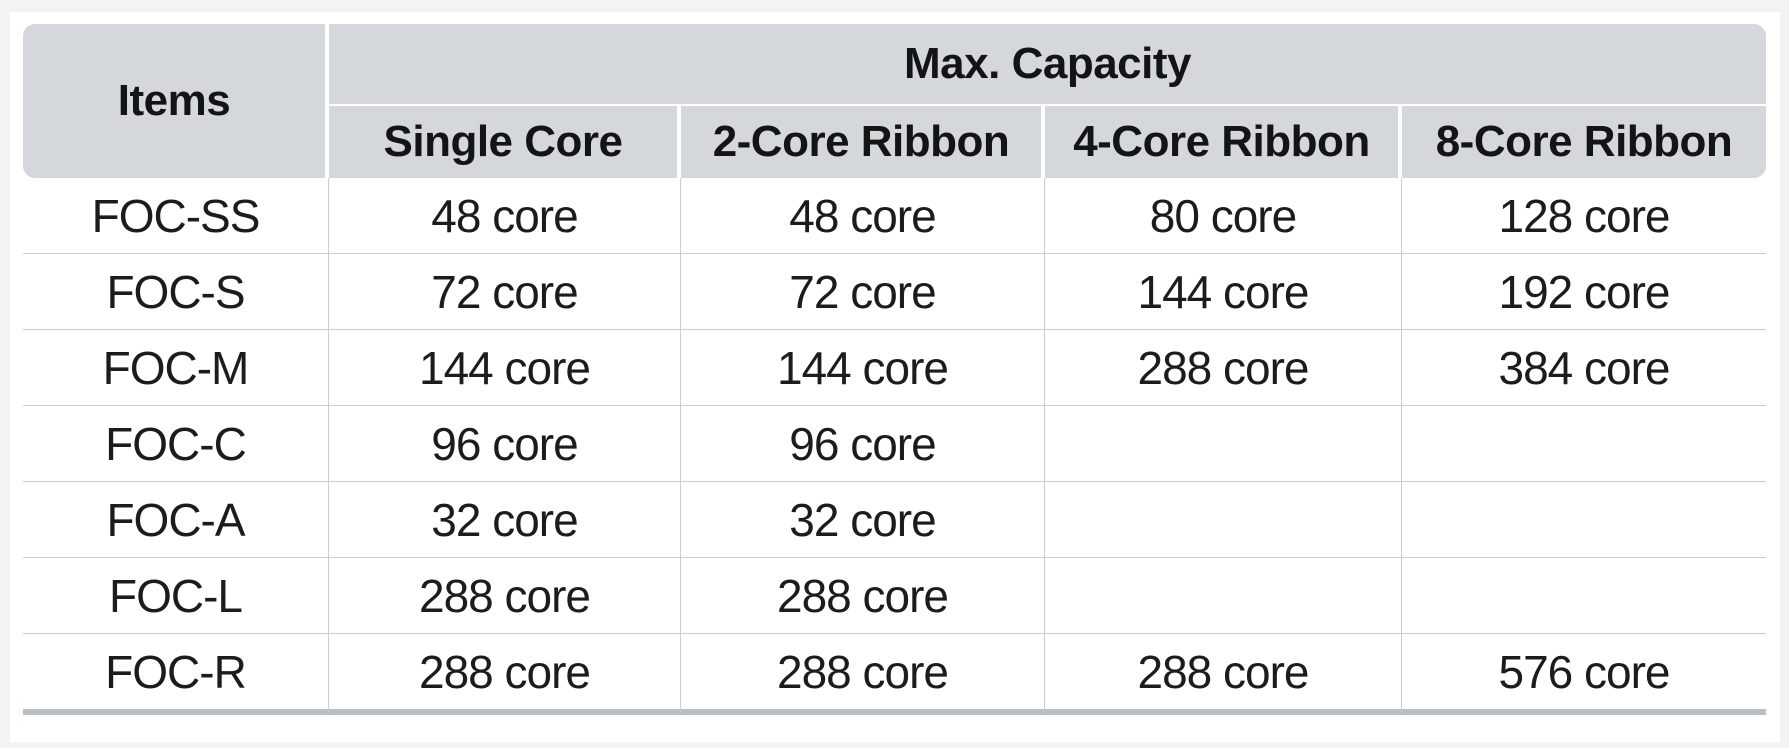 The height and width of the screenshot is (748, 1789). I want to click on table-row: FOC-A 32 core 32 core, so click(895, 520).